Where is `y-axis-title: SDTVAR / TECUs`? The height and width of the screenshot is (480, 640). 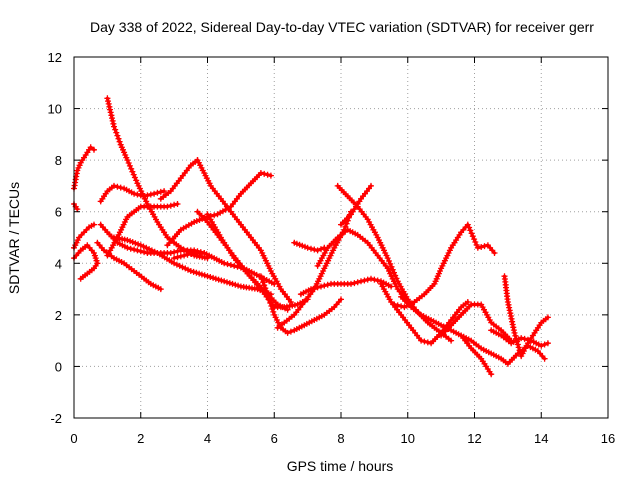
y-axis-title: SDTVAR / TECUs is located at coordinates (14, 238).